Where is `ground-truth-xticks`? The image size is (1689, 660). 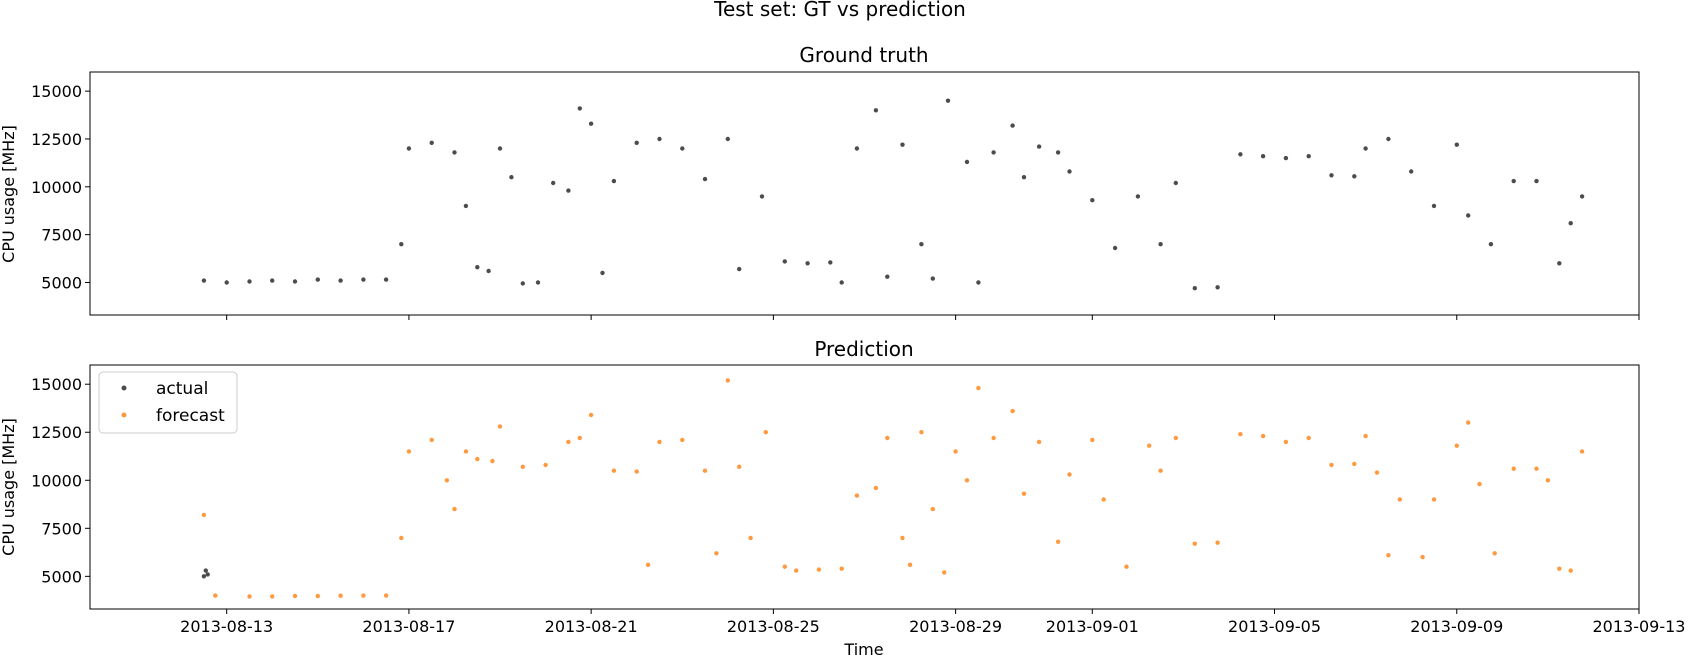 ground-truth-xticks is located at coordinates (933, 317).